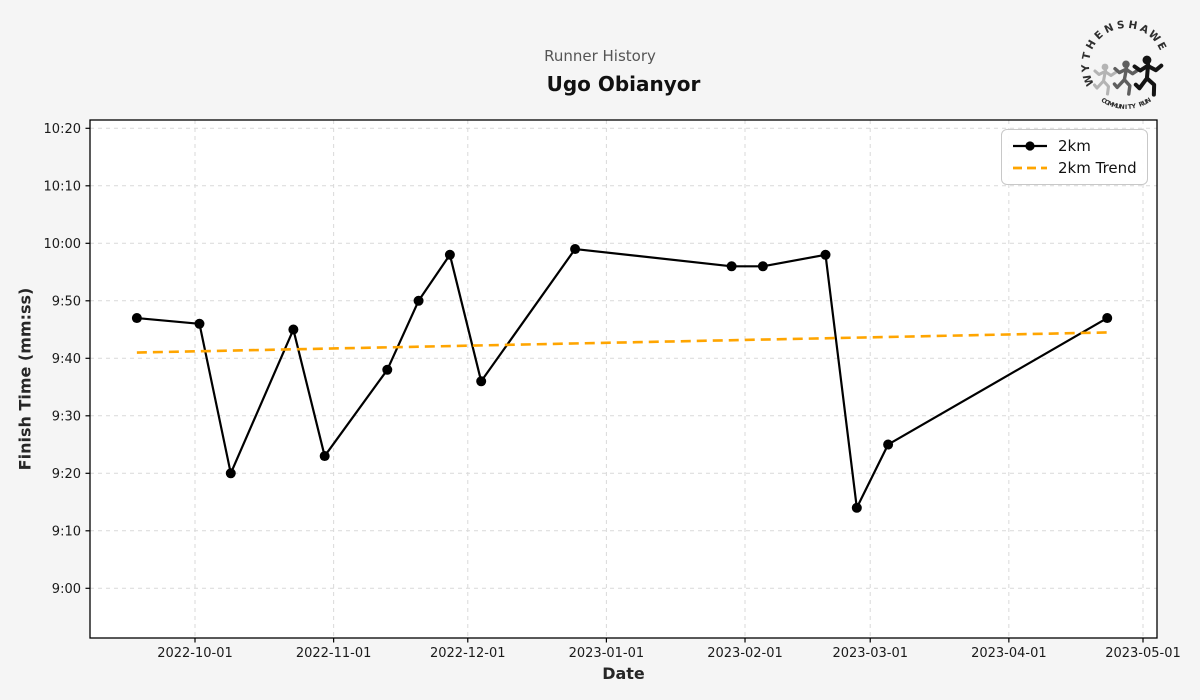  I want to click on y-tick-label: 9:30, so click(66, 417).